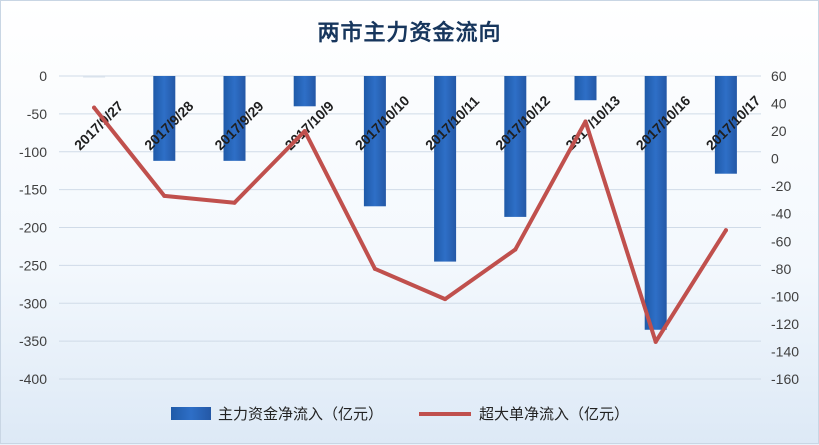  Describe the element at coordinates (37, 114) in the screenshot. I see `y-left-tick-label: -50` at that location.